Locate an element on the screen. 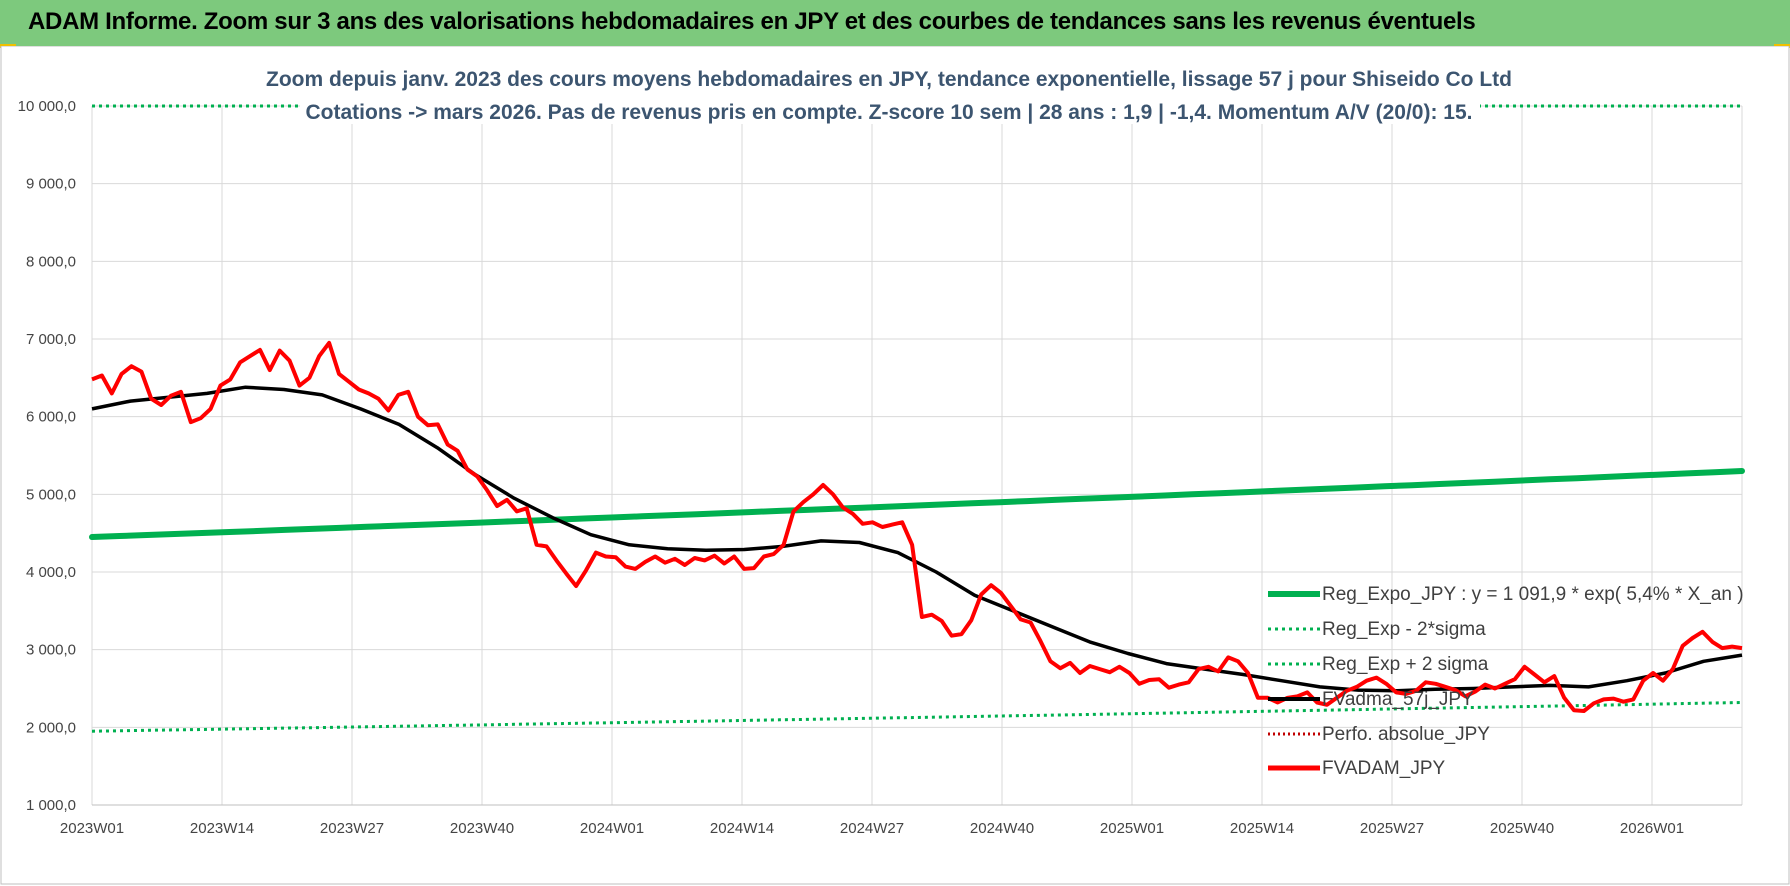 This screenshot has height=886, width=1790. y-tick-label: 2 000,0 is located at coordinates (51, 727).